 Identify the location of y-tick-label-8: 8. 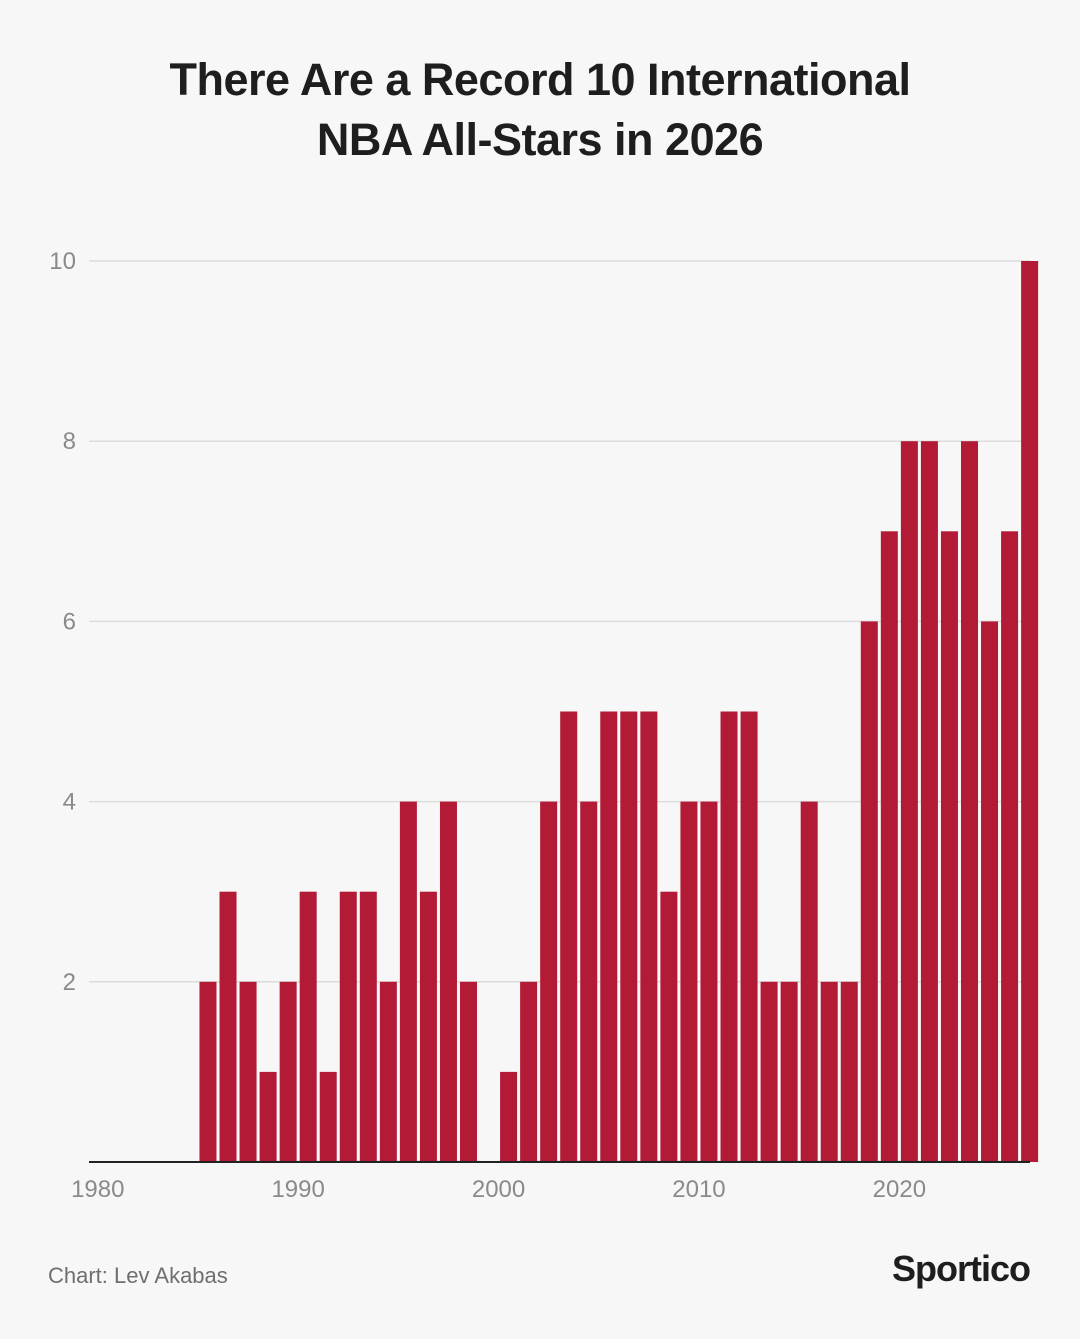
(69, 441).